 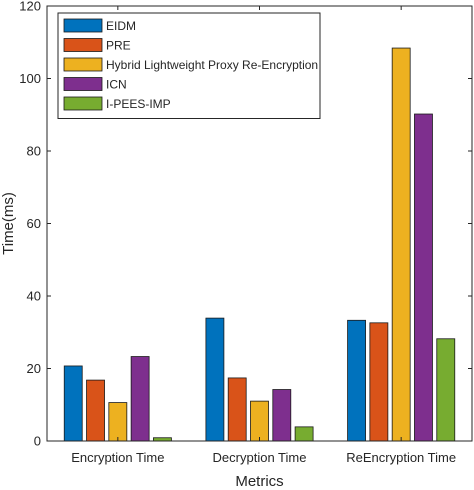 What do you see at coordinates (260, 457) in the screenshot?
I see `x-tick-label: Decryption Time` at bounding box center [260, 457].